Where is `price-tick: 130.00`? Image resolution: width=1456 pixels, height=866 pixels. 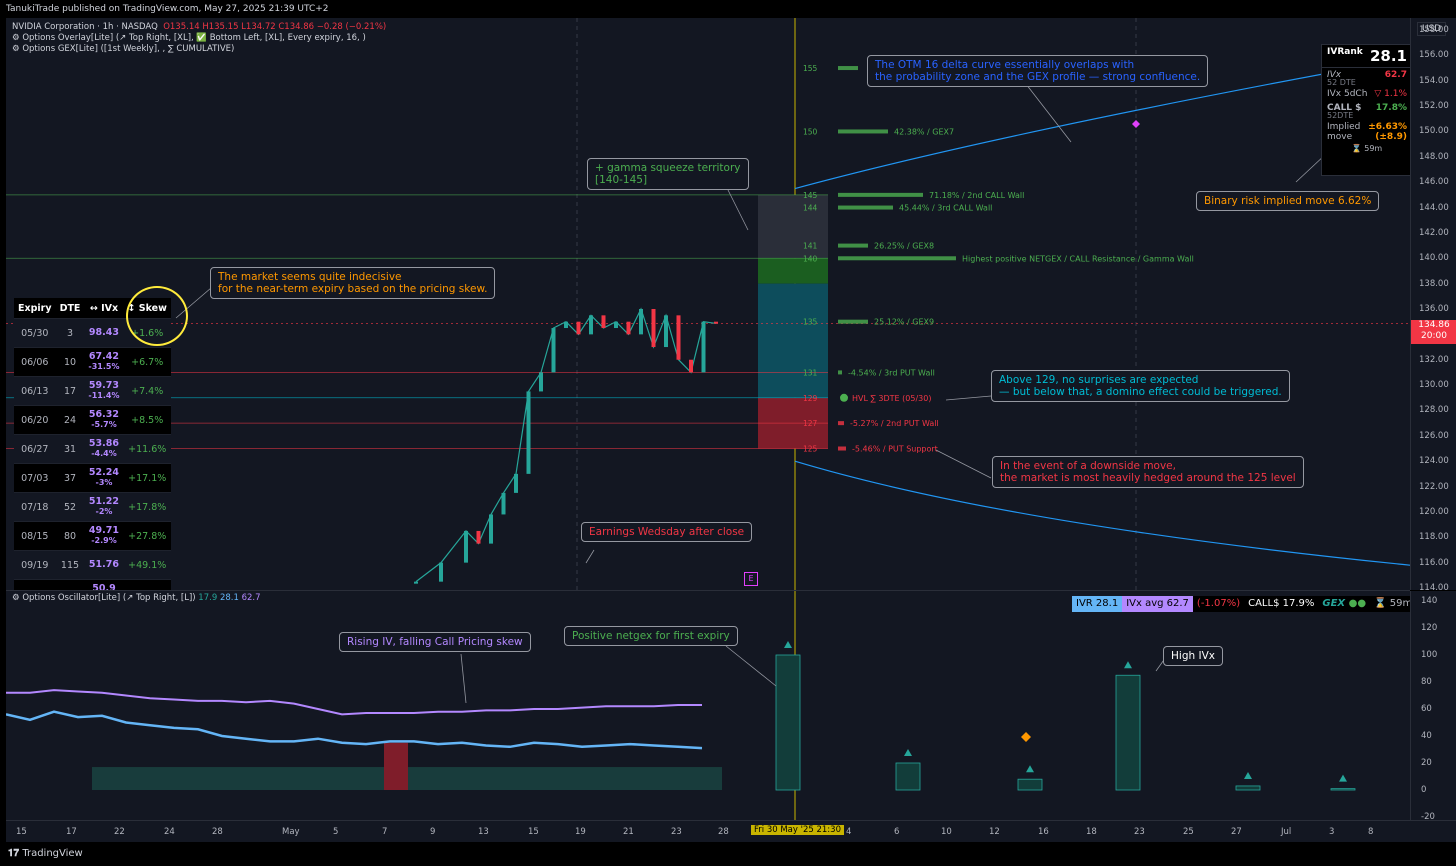
price-tick: 130.00 is located at coordinates (1434, 385).